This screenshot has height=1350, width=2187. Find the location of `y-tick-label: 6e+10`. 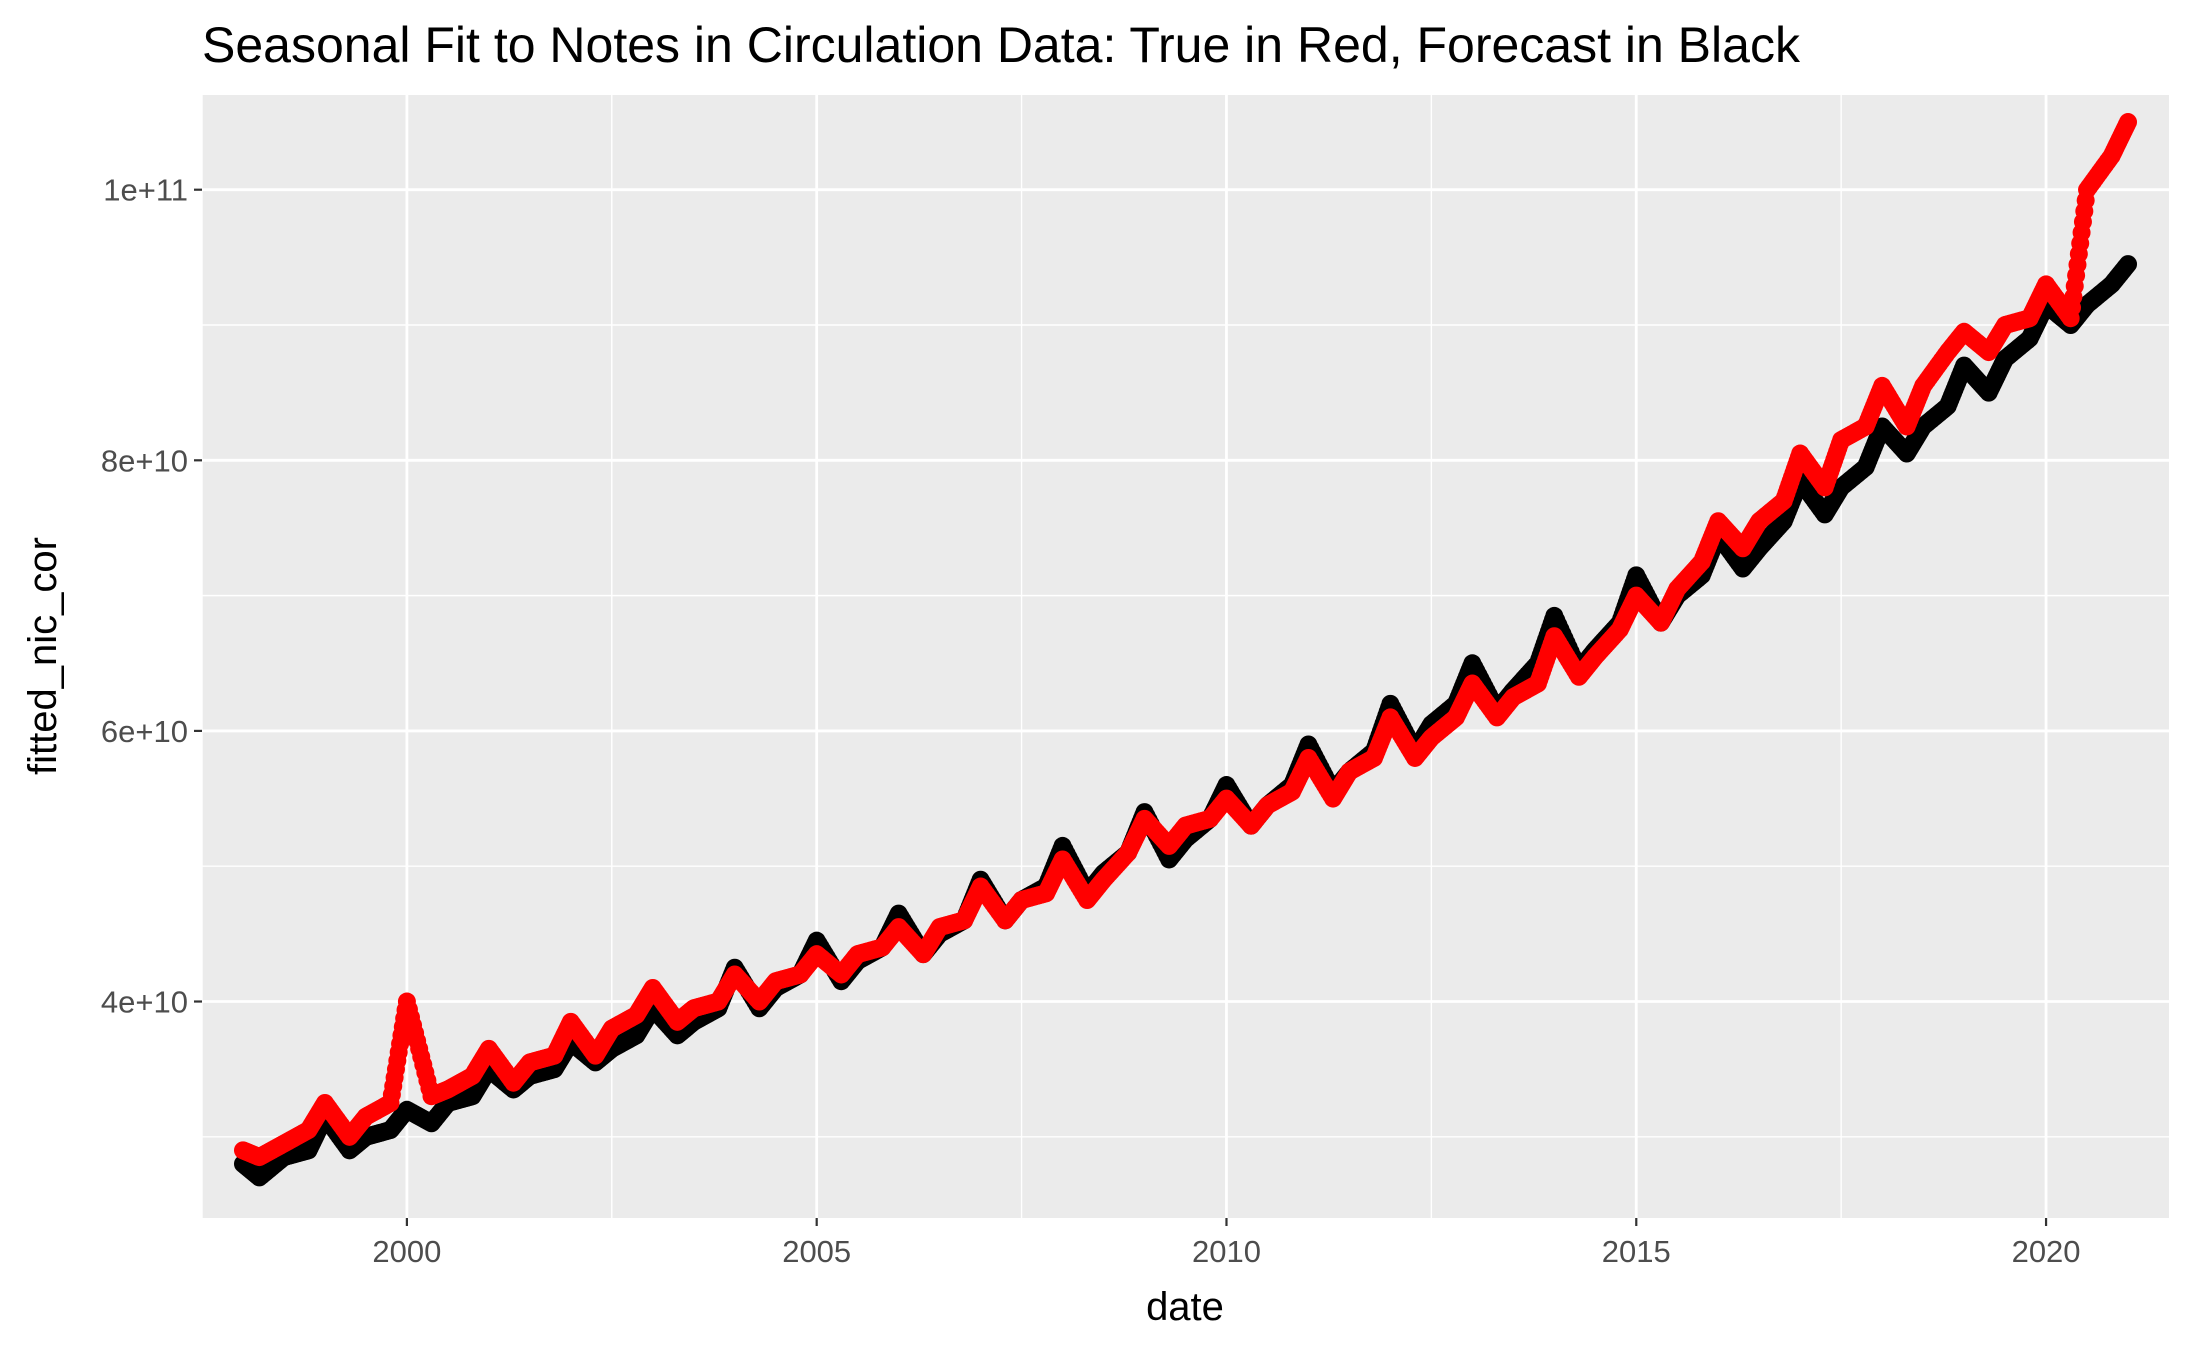

y-tick-label: 6e+10 is located at coordinates (144, 731).